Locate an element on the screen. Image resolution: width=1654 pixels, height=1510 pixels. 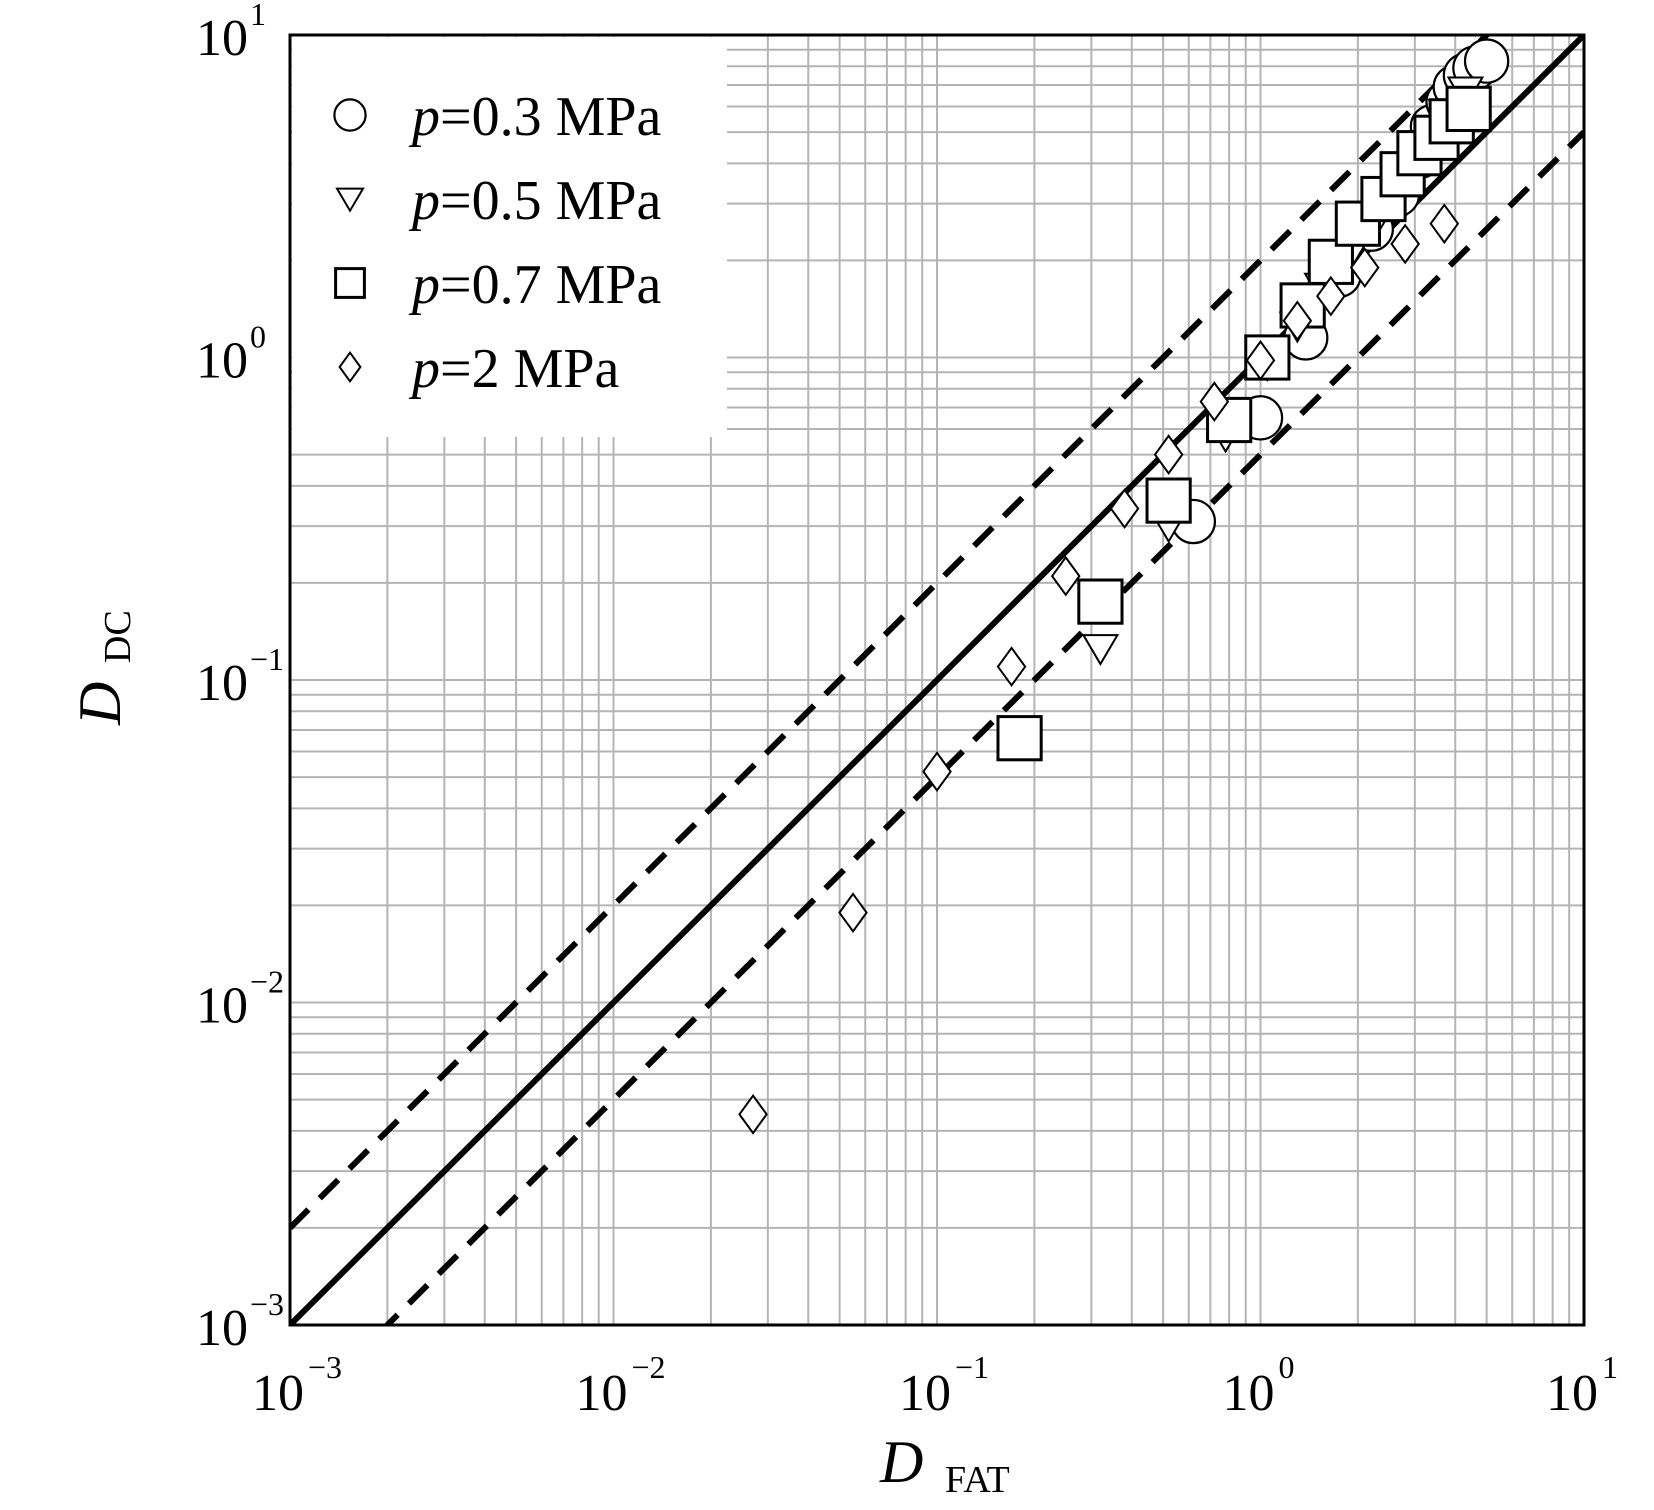
legend-label: p=0.7 MPa is located at coordinates (535, 285).